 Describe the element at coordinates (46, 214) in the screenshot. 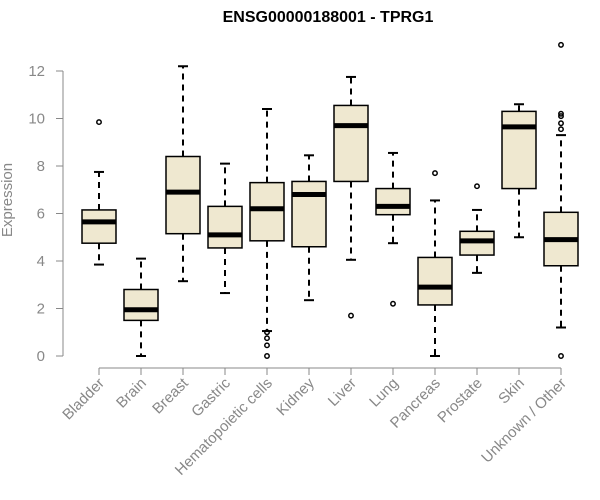

I see `y-axis: 0 2 4 6 8 10 12` at that location.